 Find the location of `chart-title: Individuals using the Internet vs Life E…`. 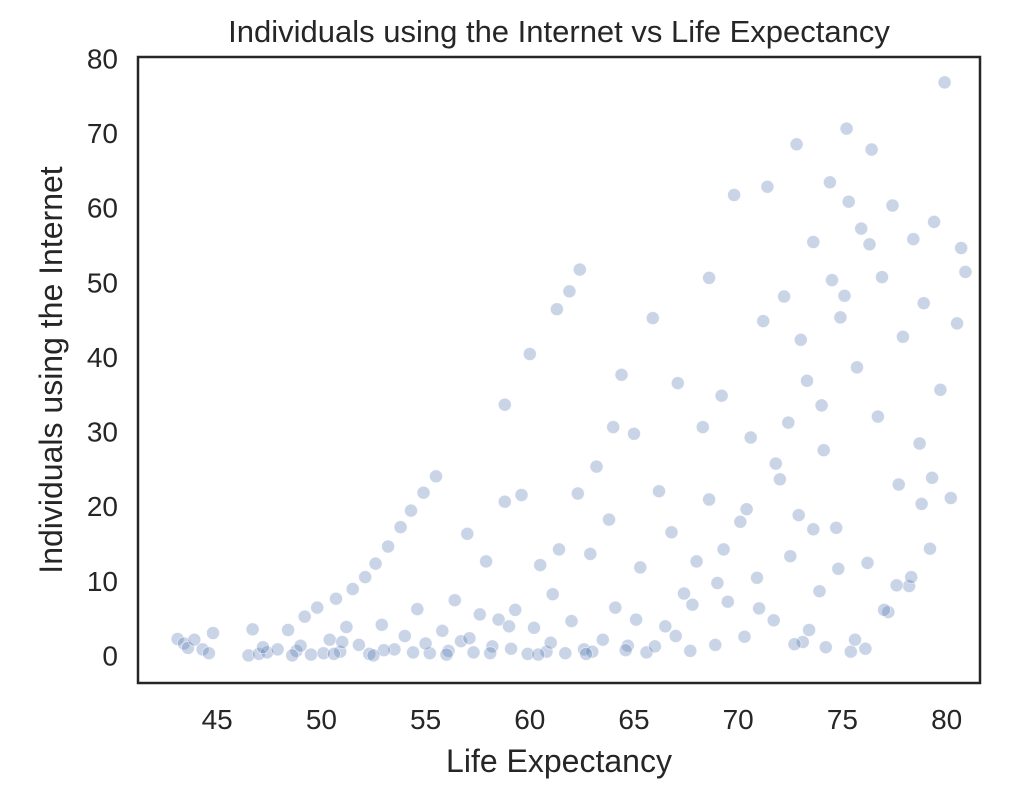

chart-title: Individuals using the Internet vs Life E… is located at coordinates (559, 31).